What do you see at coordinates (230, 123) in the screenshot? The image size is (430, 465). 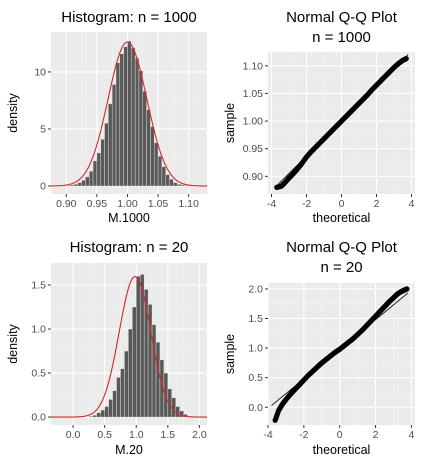 I see `y-axis-label: sample` at bounding box center [230, 123].